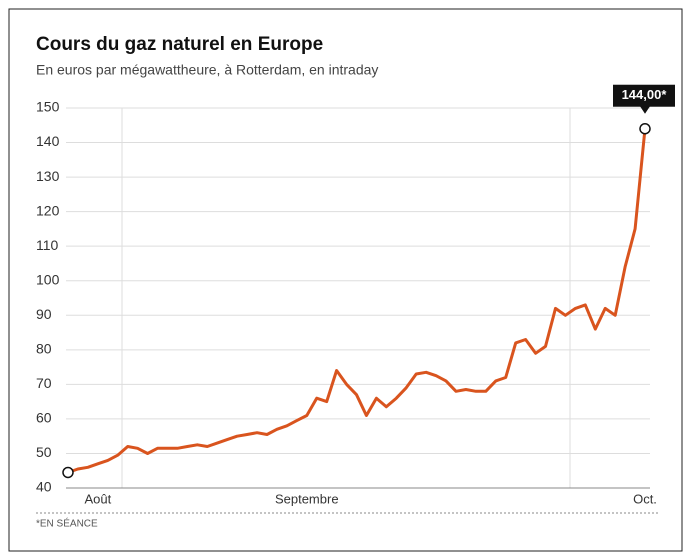 The height and width of the screenshot is (560, 691). What do you see at coordinates (97, 498) in the screenshot?
I see `x-tick-label: Août` at bounding box center [97, 498].